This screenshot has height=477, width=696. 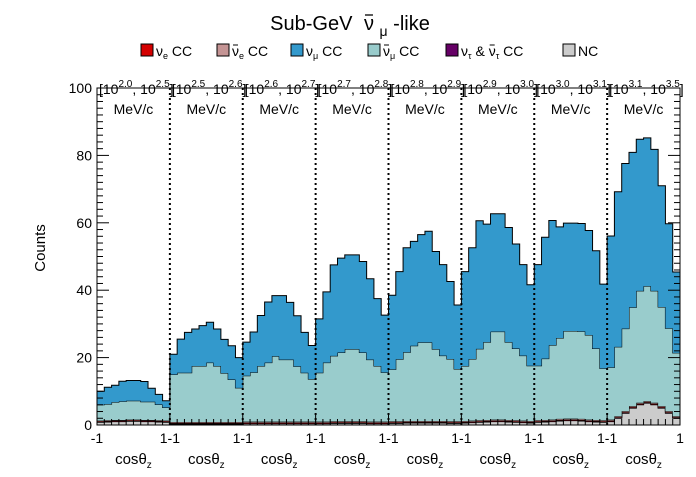 I want to click on panel-range-hi-exp: 2.7, so click(x=308, y=84).